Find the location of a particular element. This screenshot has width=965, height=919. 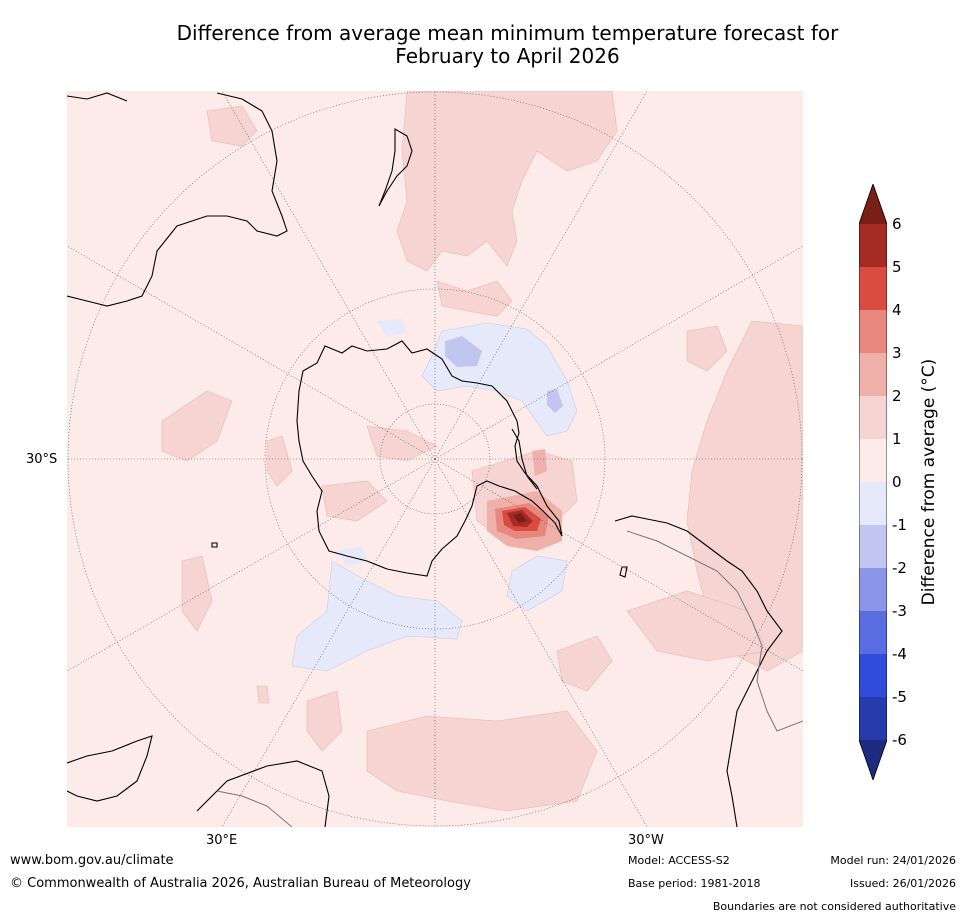

south-america-coastline is located at coordinates (698, 671).